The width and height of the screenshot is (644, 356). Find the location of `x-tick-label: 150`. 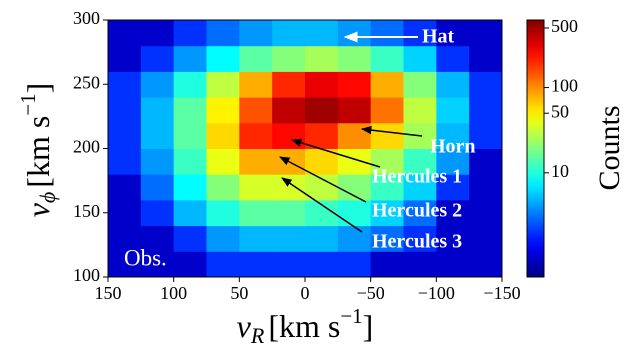

x-tick-label: 150 is located at coordinates (108, 293).